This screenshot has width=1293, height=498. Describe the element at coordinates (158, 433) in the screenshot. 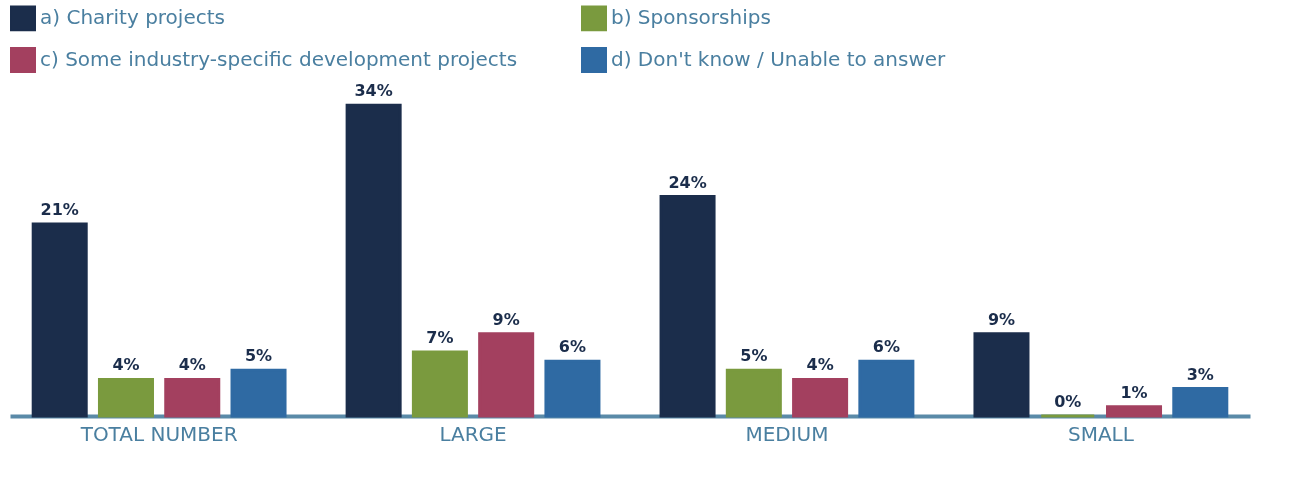

I see `x-tick-label: TOTAL NUMBER` at that location.